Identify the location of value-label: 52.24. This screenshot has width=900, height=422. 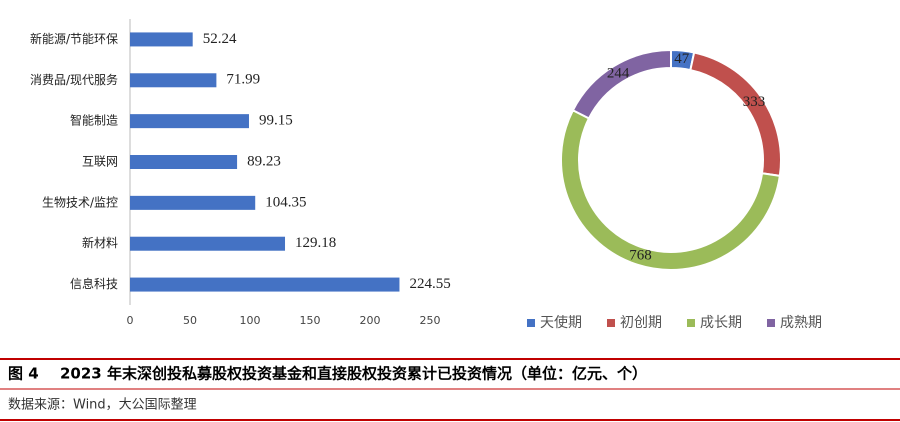
(220, 39).